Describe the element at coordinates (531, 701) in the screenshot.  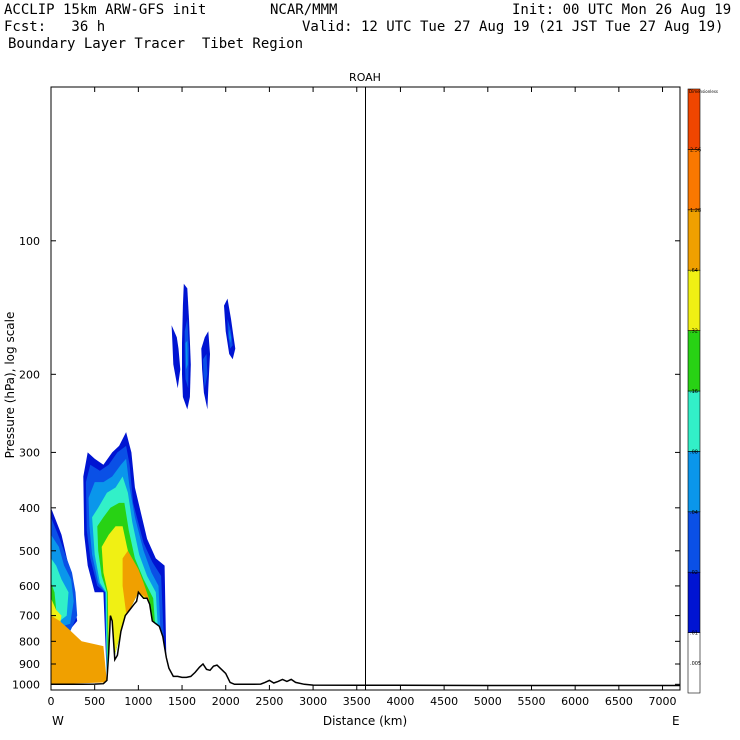
I see `x-tick-label: 5500` at that location.